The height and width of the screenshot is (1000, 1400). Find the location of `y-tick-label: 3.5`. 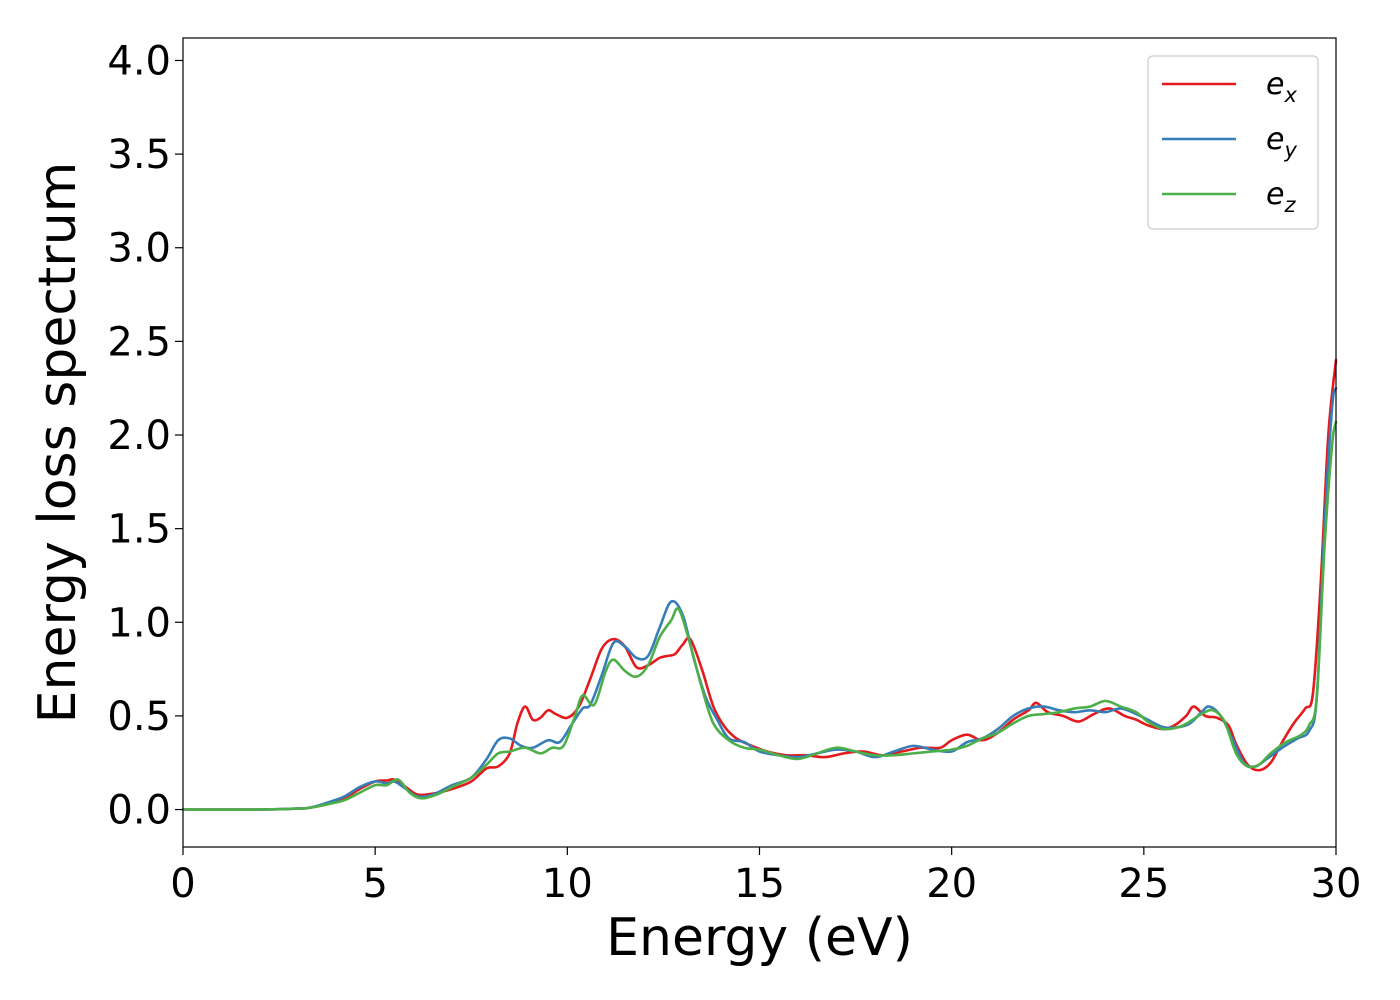

y-tick-label: 3.5 is located at coordinates (139, 155).